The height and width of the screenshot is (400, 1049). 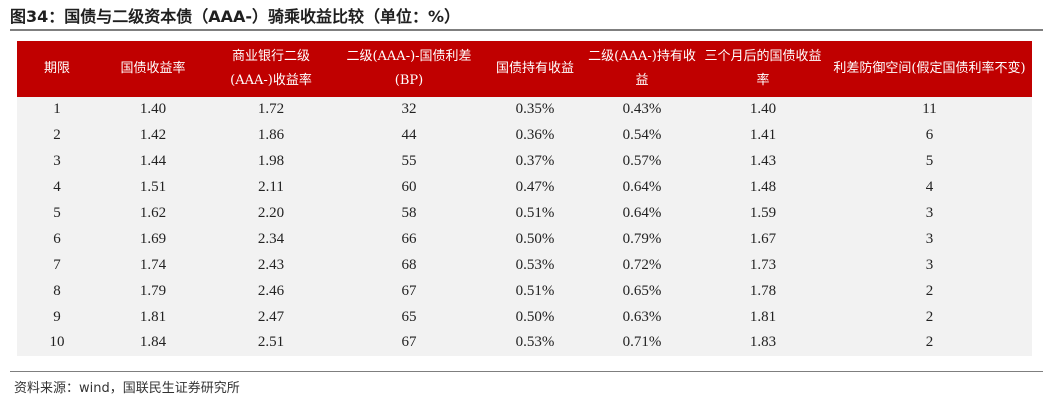 What do you see at coordinates (409, 316) in the screenshot?
I see `table-cell: 65` at bounding box center [409, 316].